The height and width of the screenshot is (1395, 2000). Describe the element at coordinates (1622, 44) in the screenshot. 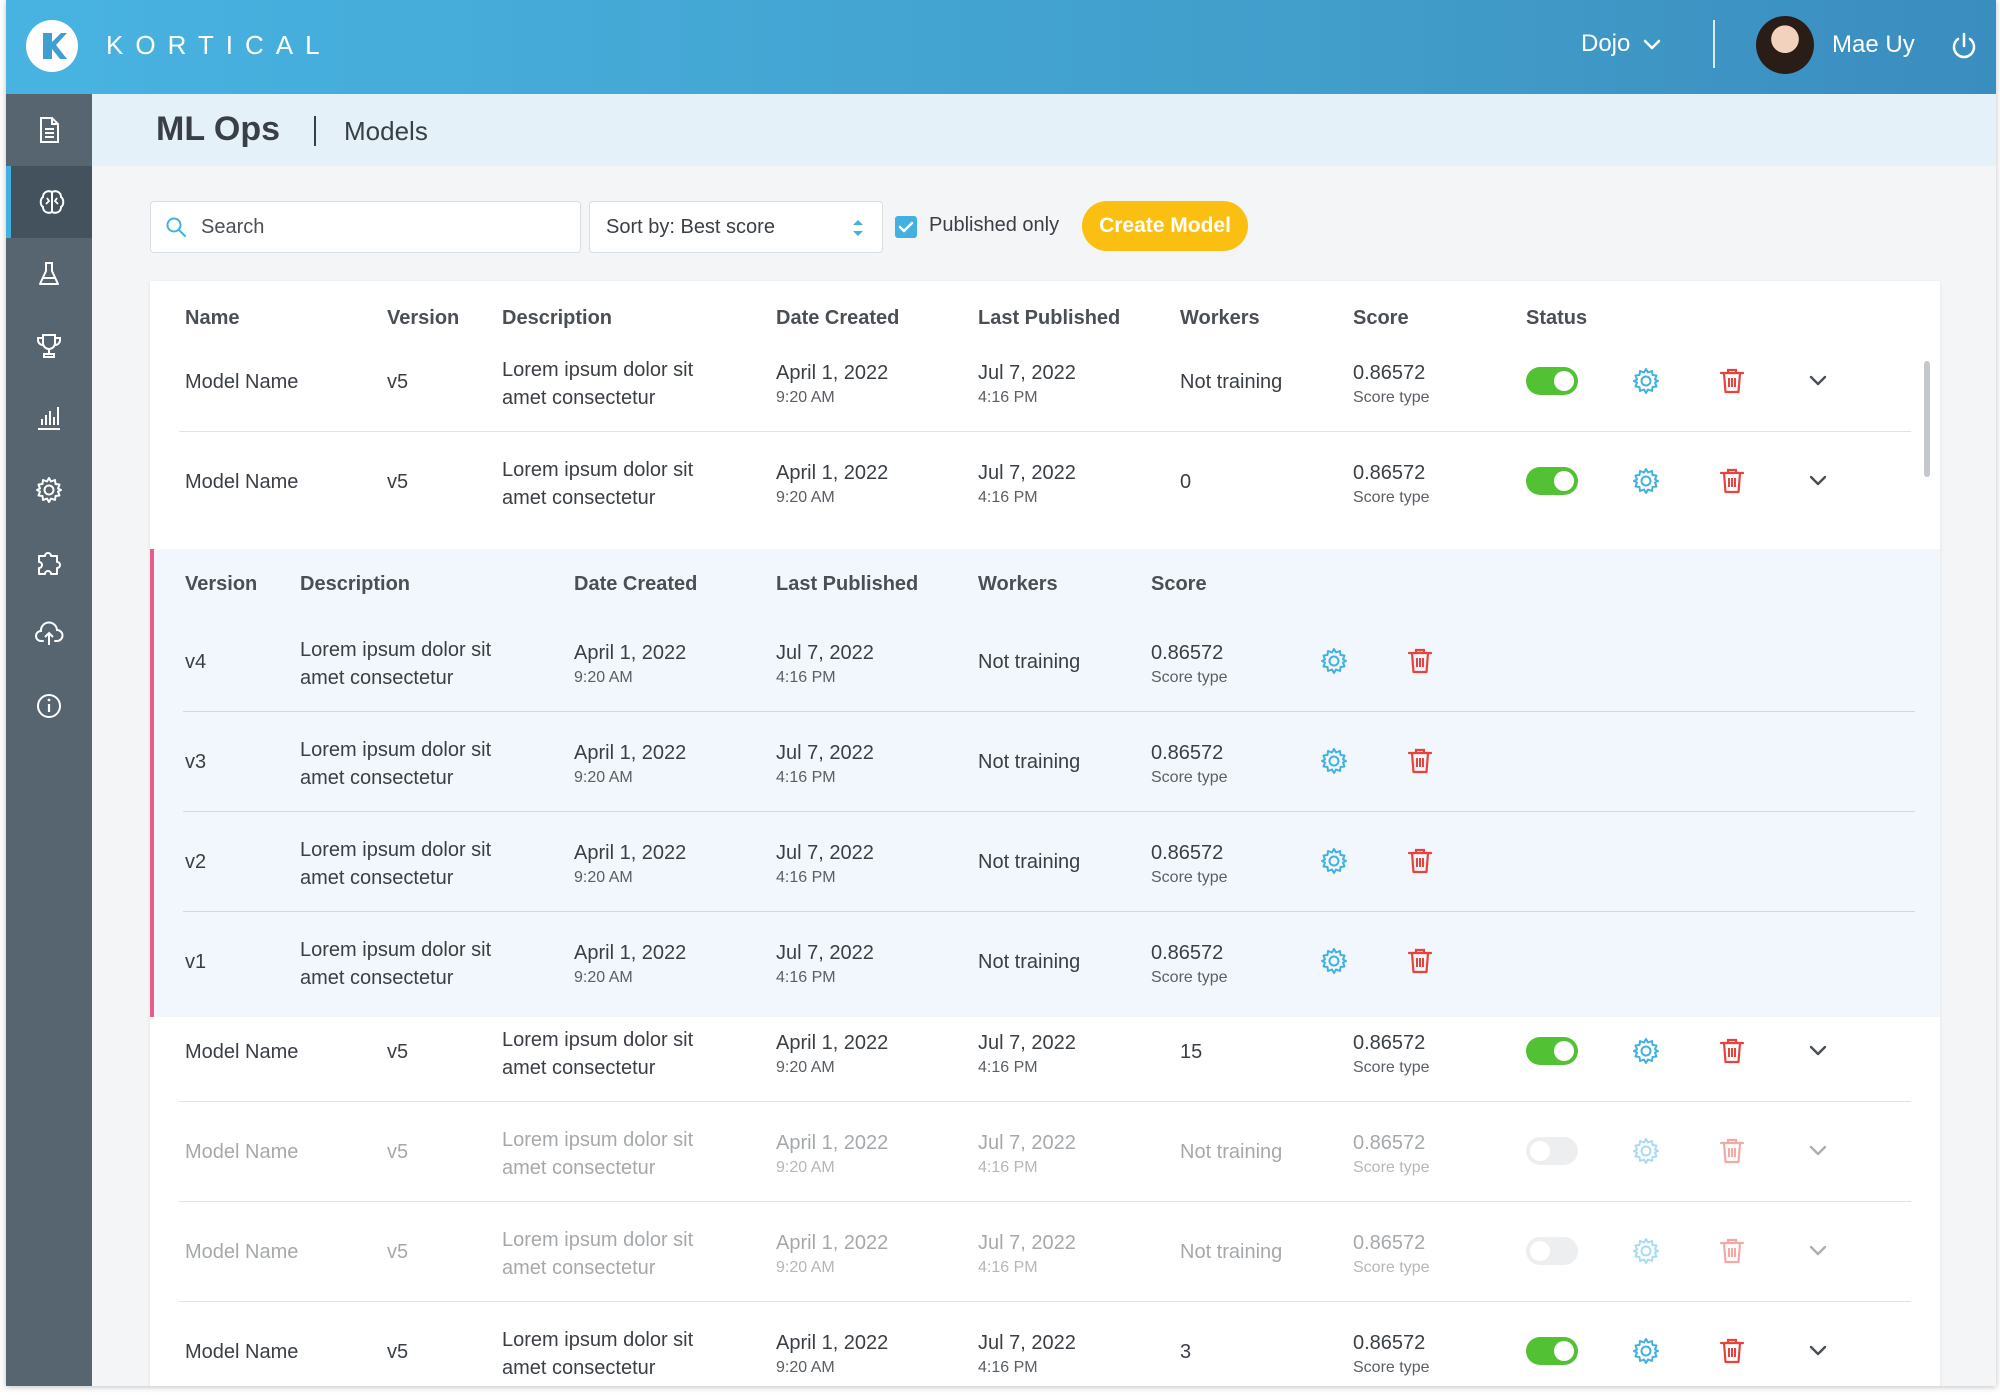

I see `workspace-dropdown: Dojo` at that location.